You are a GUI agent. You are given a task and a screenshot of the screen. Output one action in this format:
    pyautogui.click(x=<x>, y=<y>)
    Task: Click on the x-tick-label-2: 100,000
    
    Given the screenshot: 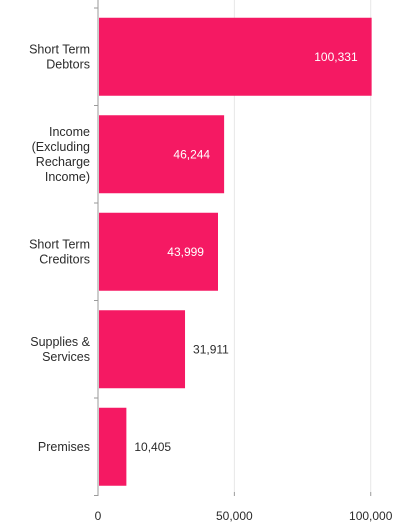 What is the action you would take?
    pyautogui.click(x=371, y=516)
    